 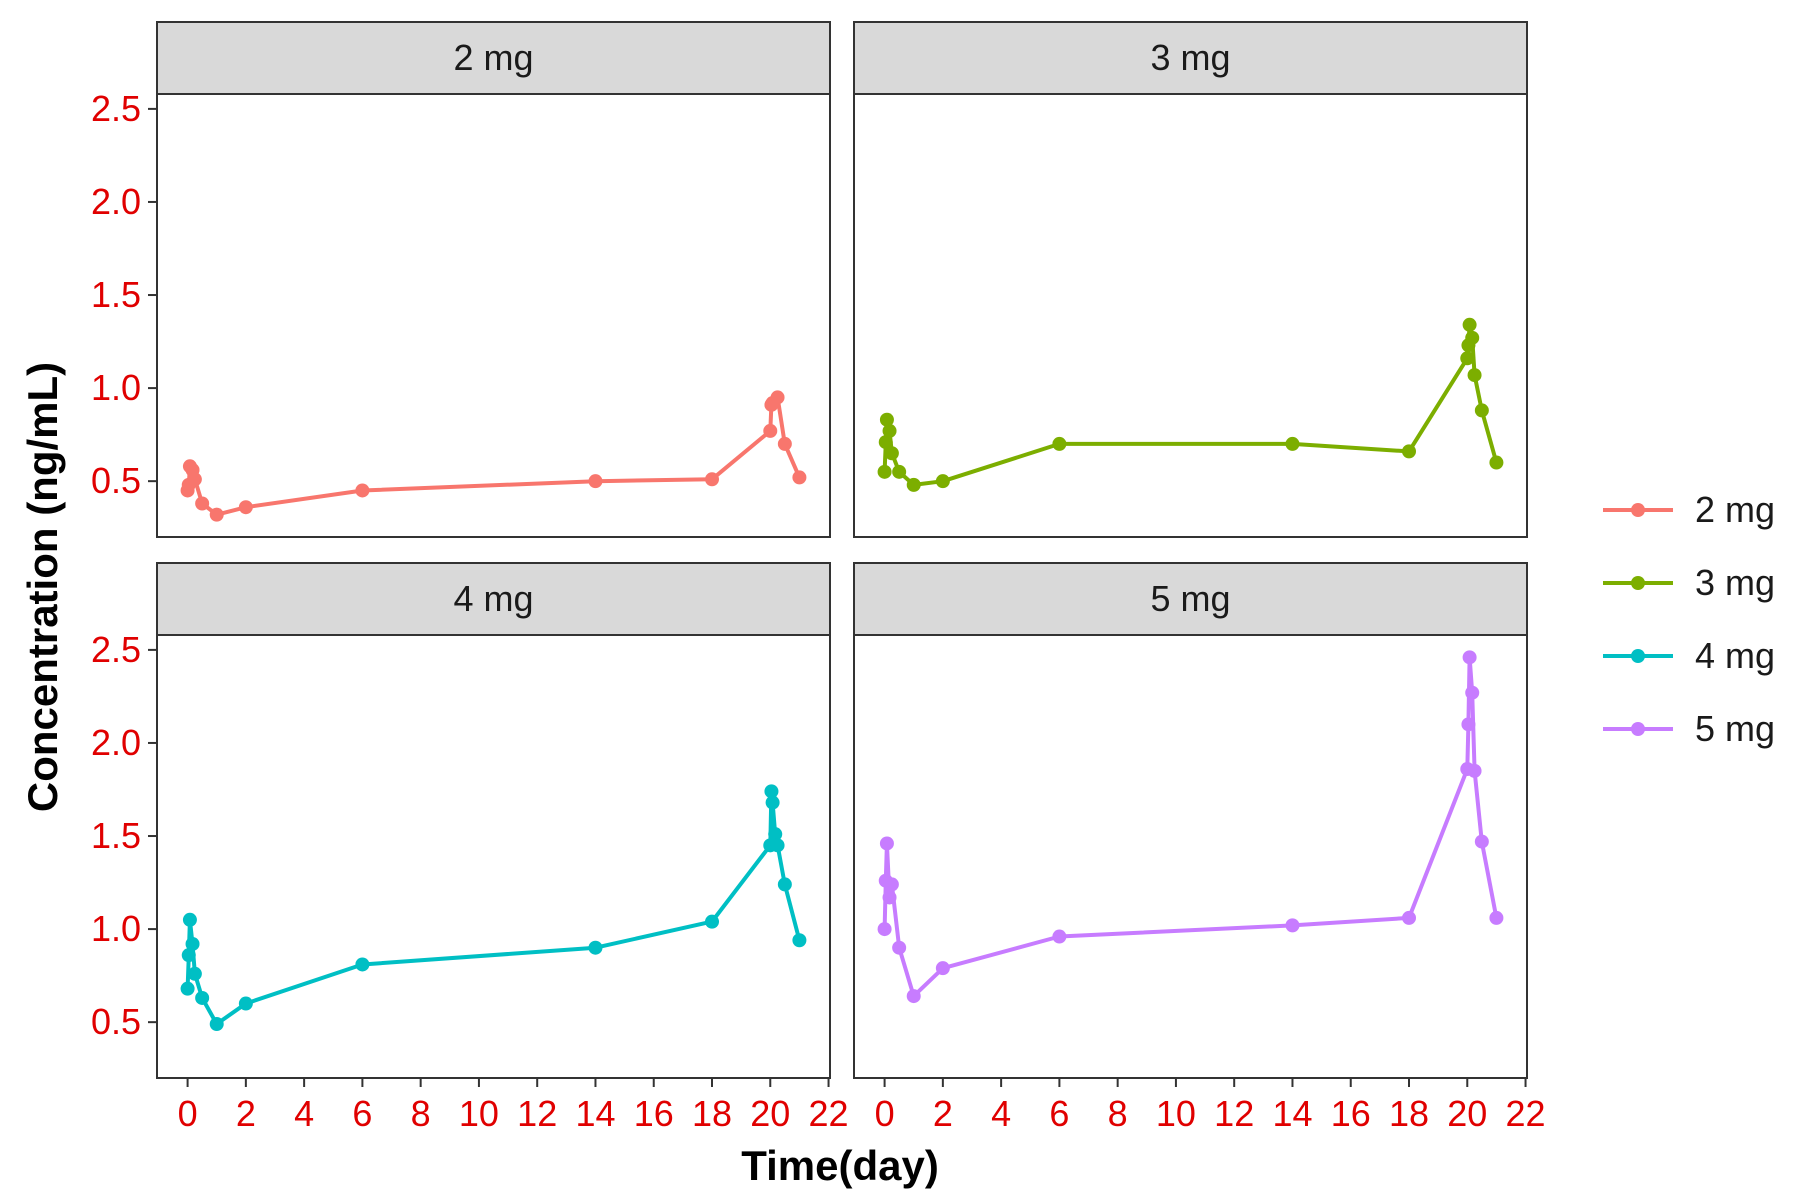 What do you see at coordinates (1689, 619) in the screenshot?
I see `legend: 2 mg 3 mg 4 mg 5 mg` at bounding box center [1689, 619].